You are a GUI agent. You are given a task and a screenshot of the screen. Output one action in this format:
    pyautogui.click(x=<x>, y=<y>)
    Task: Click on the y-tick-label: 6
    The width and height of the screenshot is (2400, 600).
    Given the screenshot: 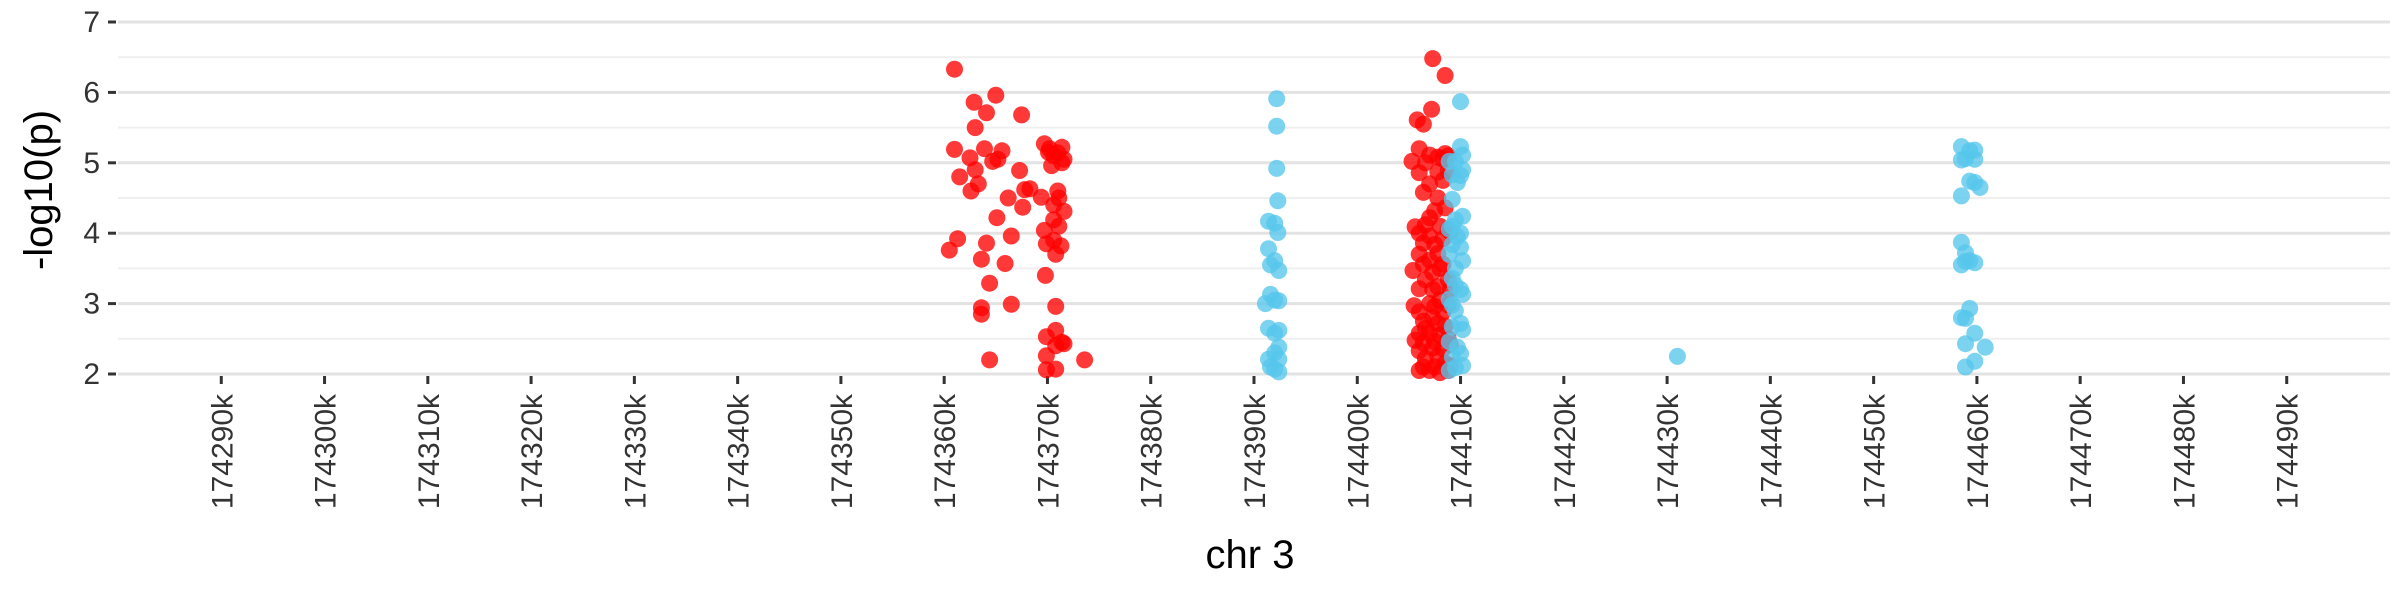 What is the action you would take?
    pyautogui.click(x=91, y=92)
    